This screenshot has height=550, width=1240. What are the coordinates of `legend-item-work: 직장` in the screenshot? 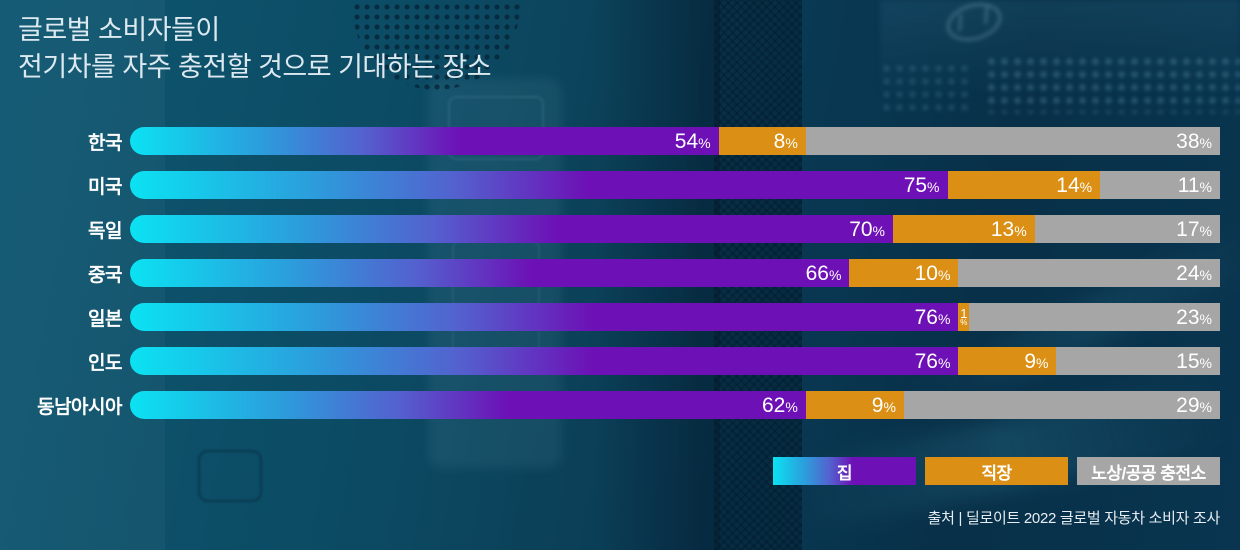 It's located at (996, 471).